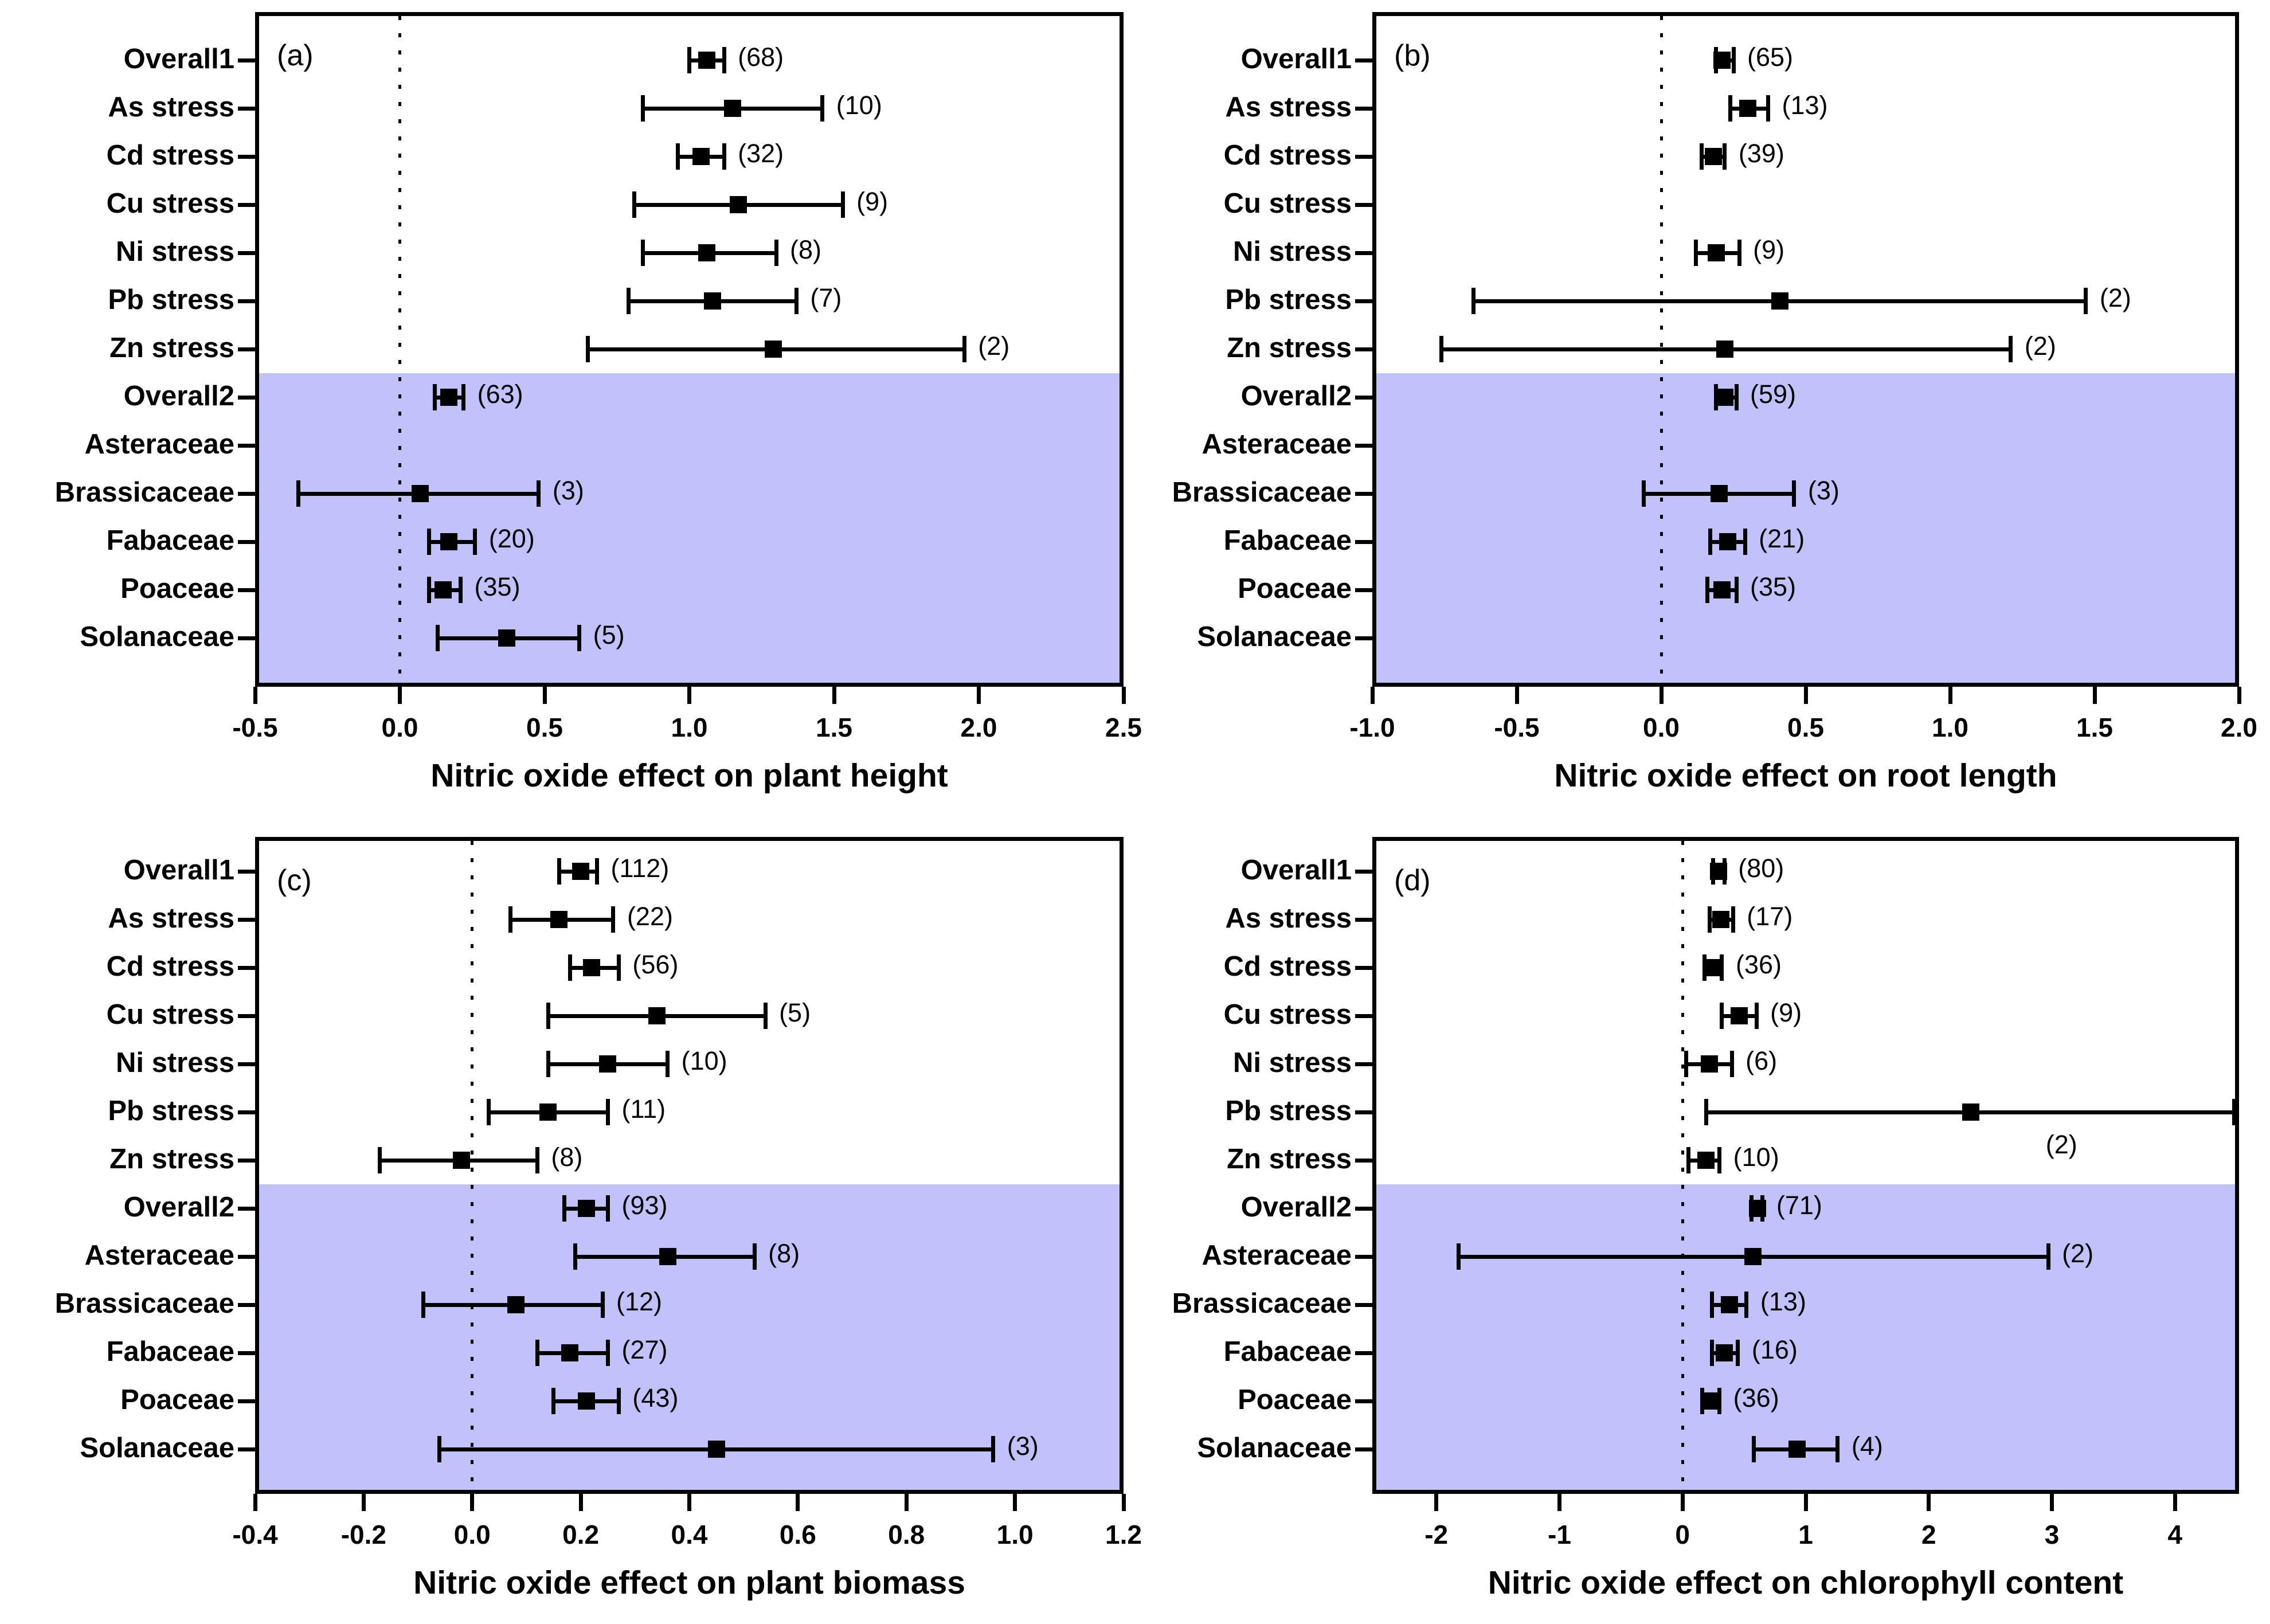 The image size is (2270, 1624). Describe the element at coordinates (2239, 727) in the screenshot. I see `x-axis-tick-label: 2.0` at that location.